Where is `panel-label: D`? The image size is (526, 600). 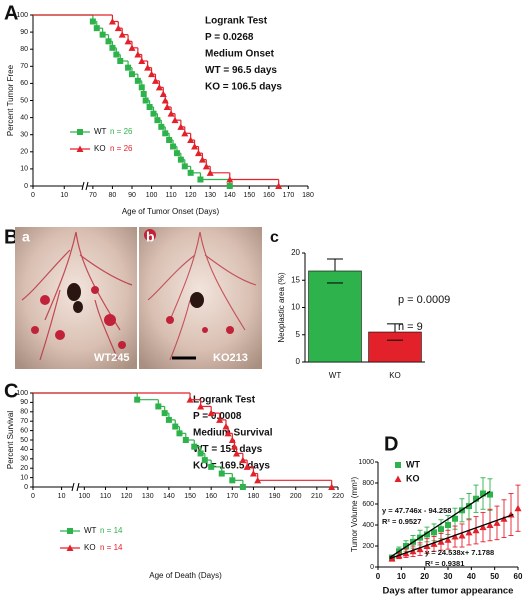 panel-label: D is located at coordinates (391, 444).